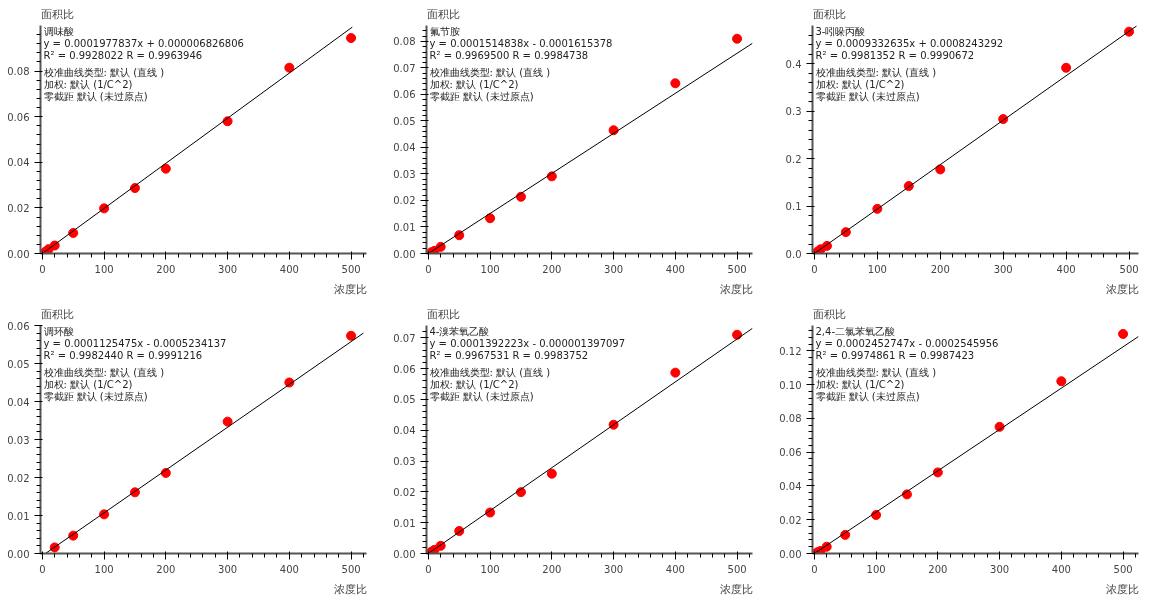 The height and width of the screenshot is (604, 1158). What do you see at coordinates (855, 331) in the screenshot?
I see `annotation: 2,4-二氯苯氧乙酸` at bounding box center [855, 331].